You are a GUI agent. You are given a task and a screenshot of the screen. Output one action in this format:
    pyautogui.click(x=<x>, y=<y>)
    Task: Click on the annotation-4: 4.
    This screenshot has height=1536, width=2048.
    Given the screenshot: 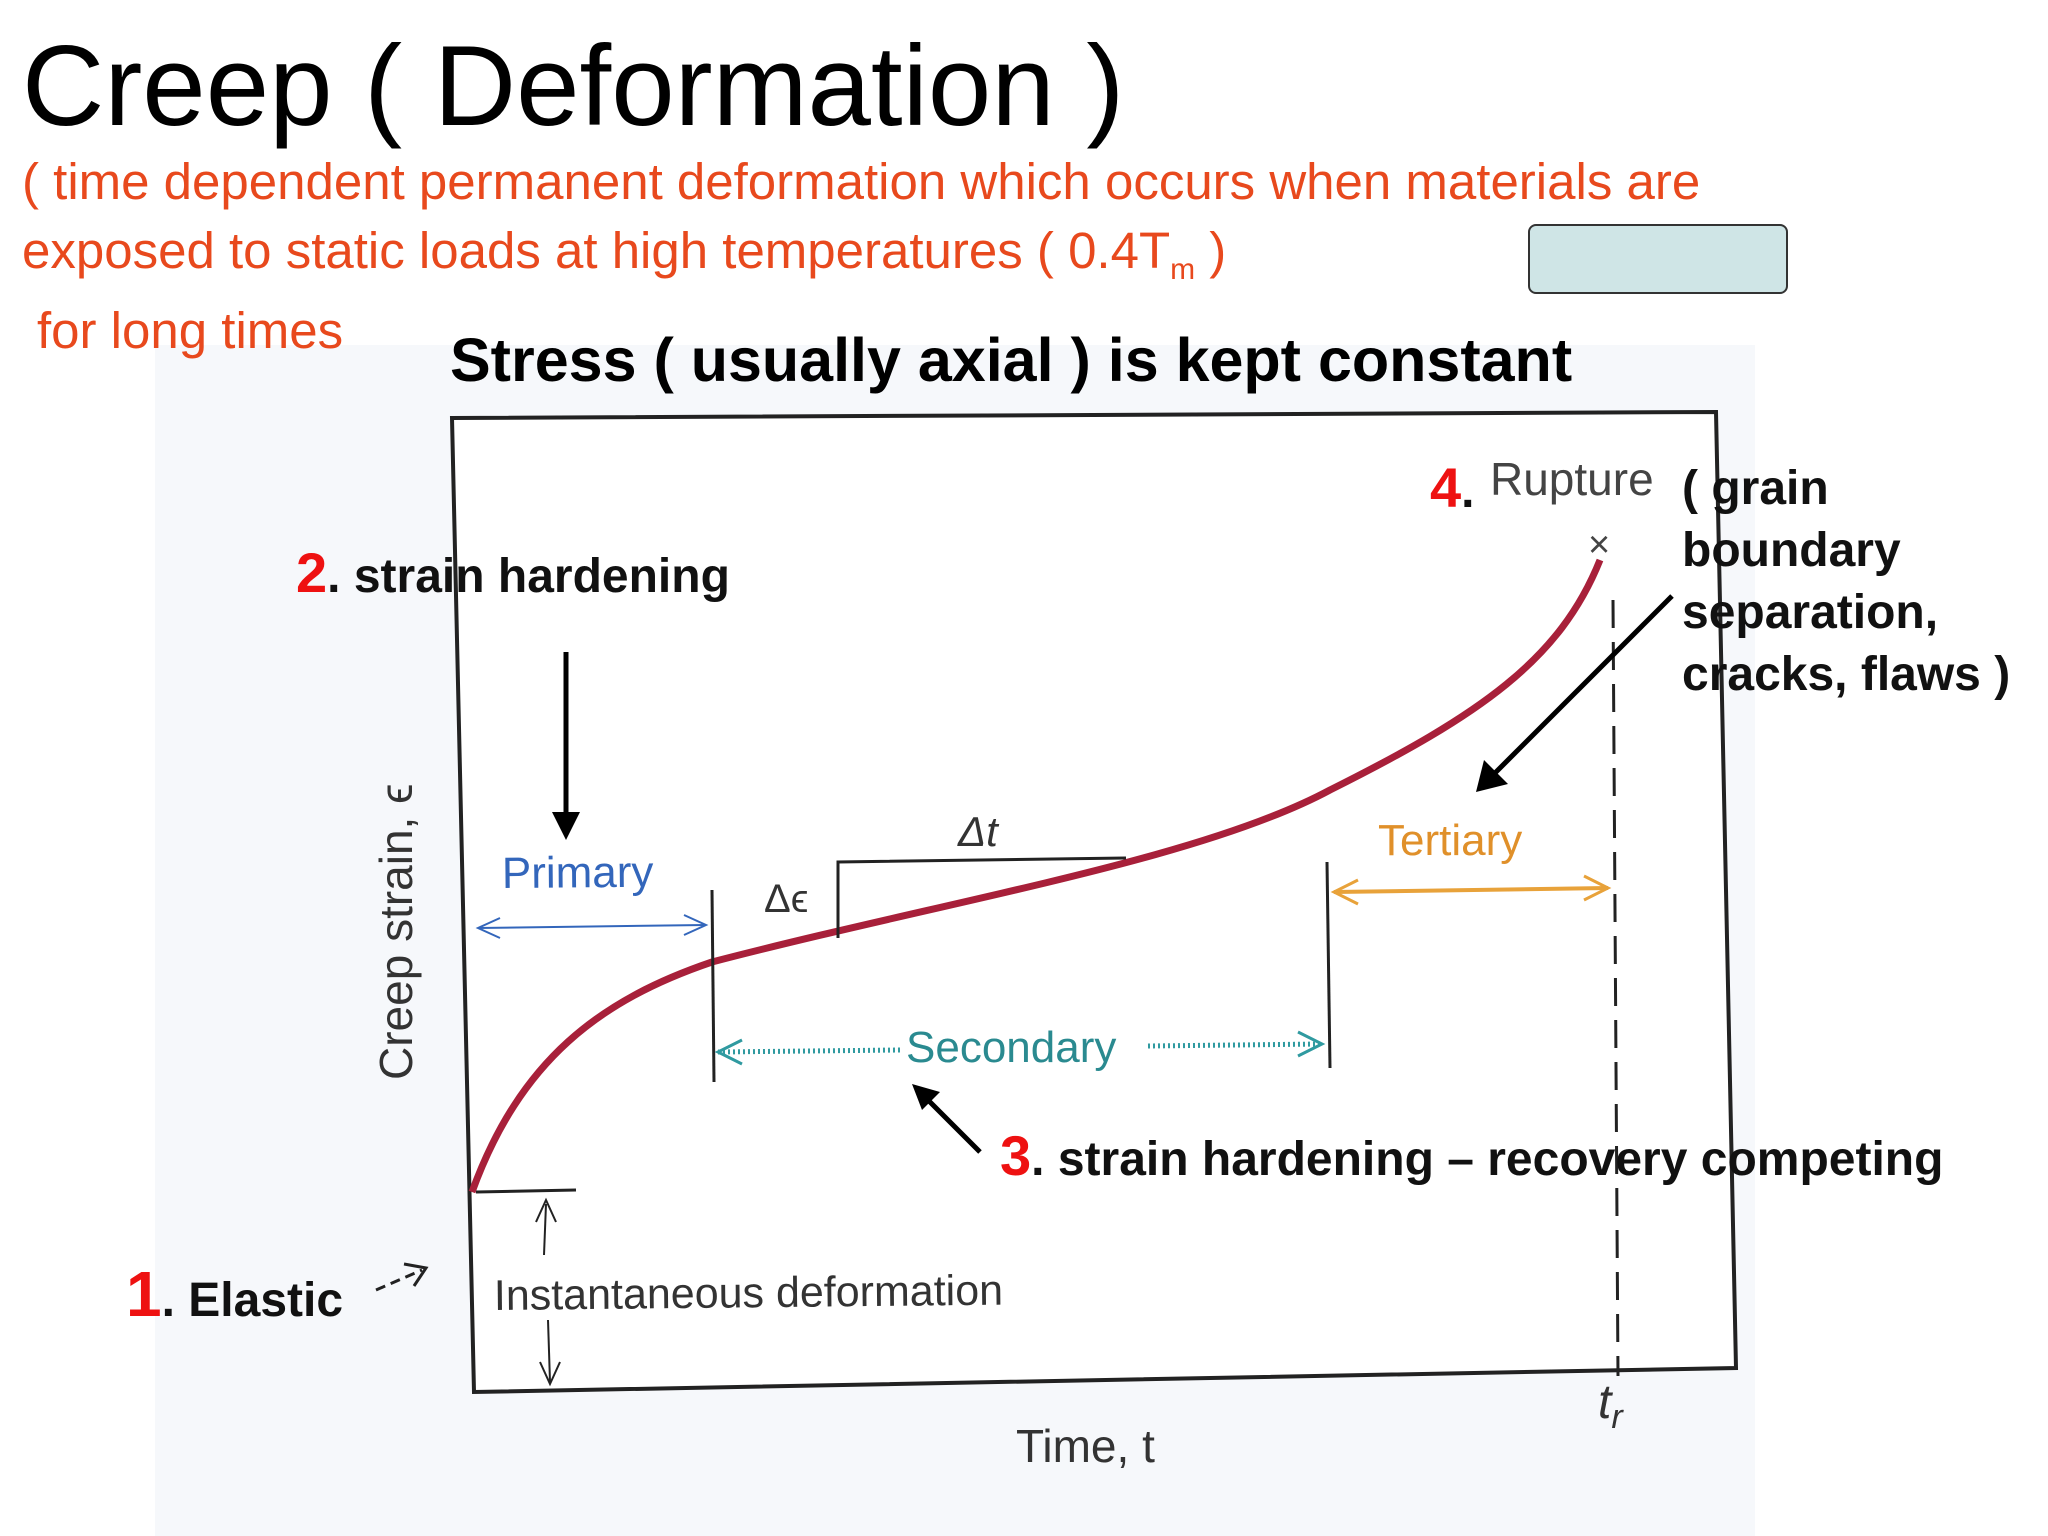 What is the action you would take?
    pyautogui.click(x=1452, y=488)
    